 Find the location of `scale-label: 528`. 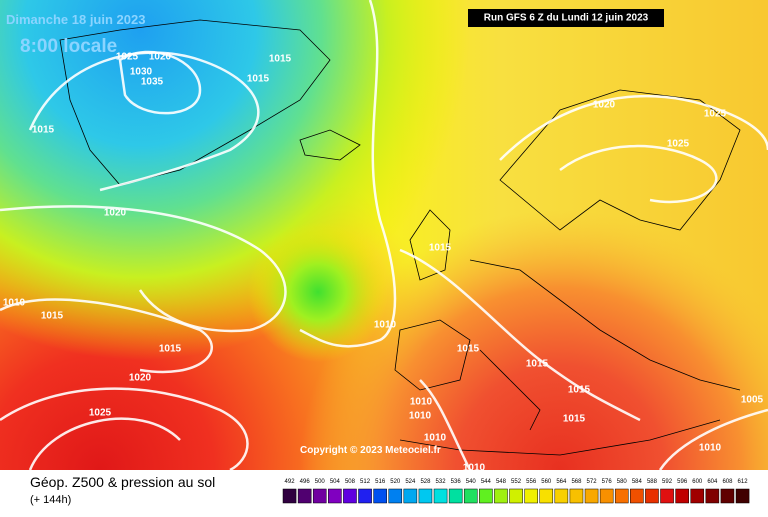

scale-label: 528 is located at coordinates (425, 482).